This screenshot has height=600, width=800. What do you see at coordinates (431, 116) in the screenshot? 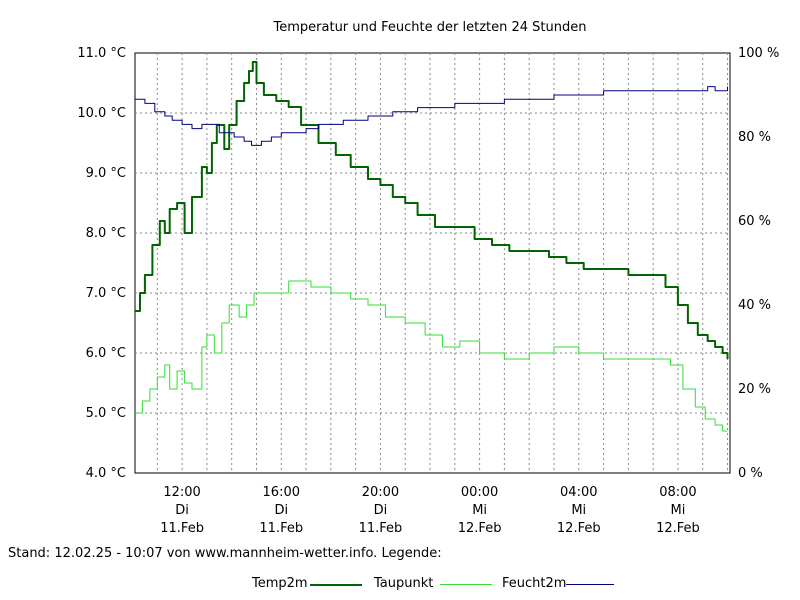
I see `series-line-feucht2m` at bounding box center [431, 116].